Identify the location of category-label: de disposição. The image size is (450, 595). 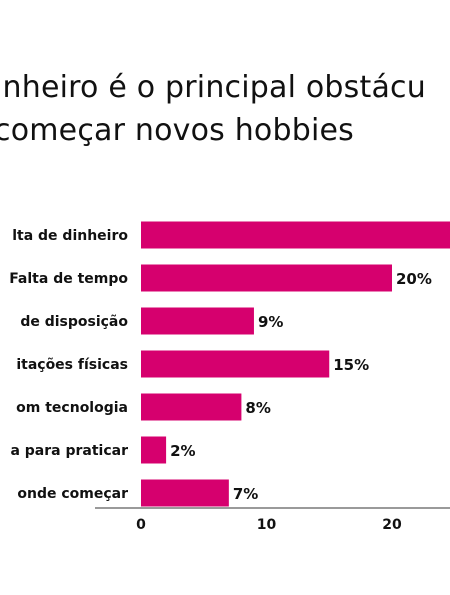
(74, 322).